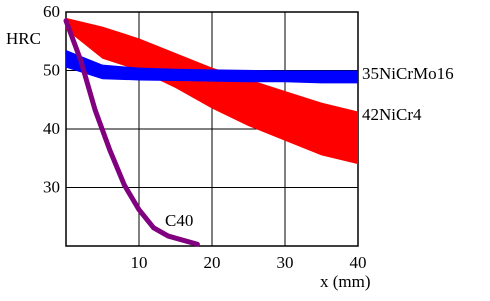 The width and height of the screenshot is (490, 301). I want to click on y-tick-label: 60, so click(51, 11).